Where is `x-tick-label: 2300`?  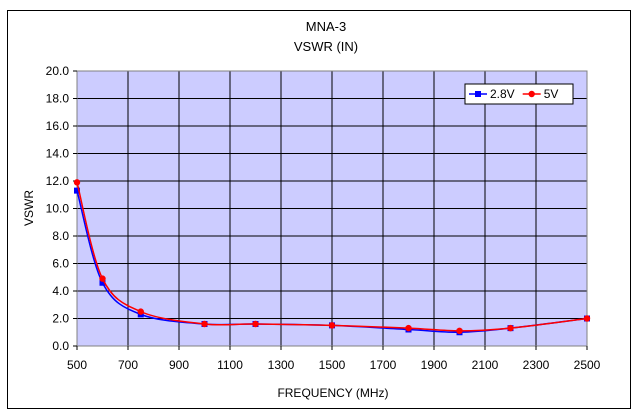 x-tick-label: 2300 is located at coordinates (536, 365).